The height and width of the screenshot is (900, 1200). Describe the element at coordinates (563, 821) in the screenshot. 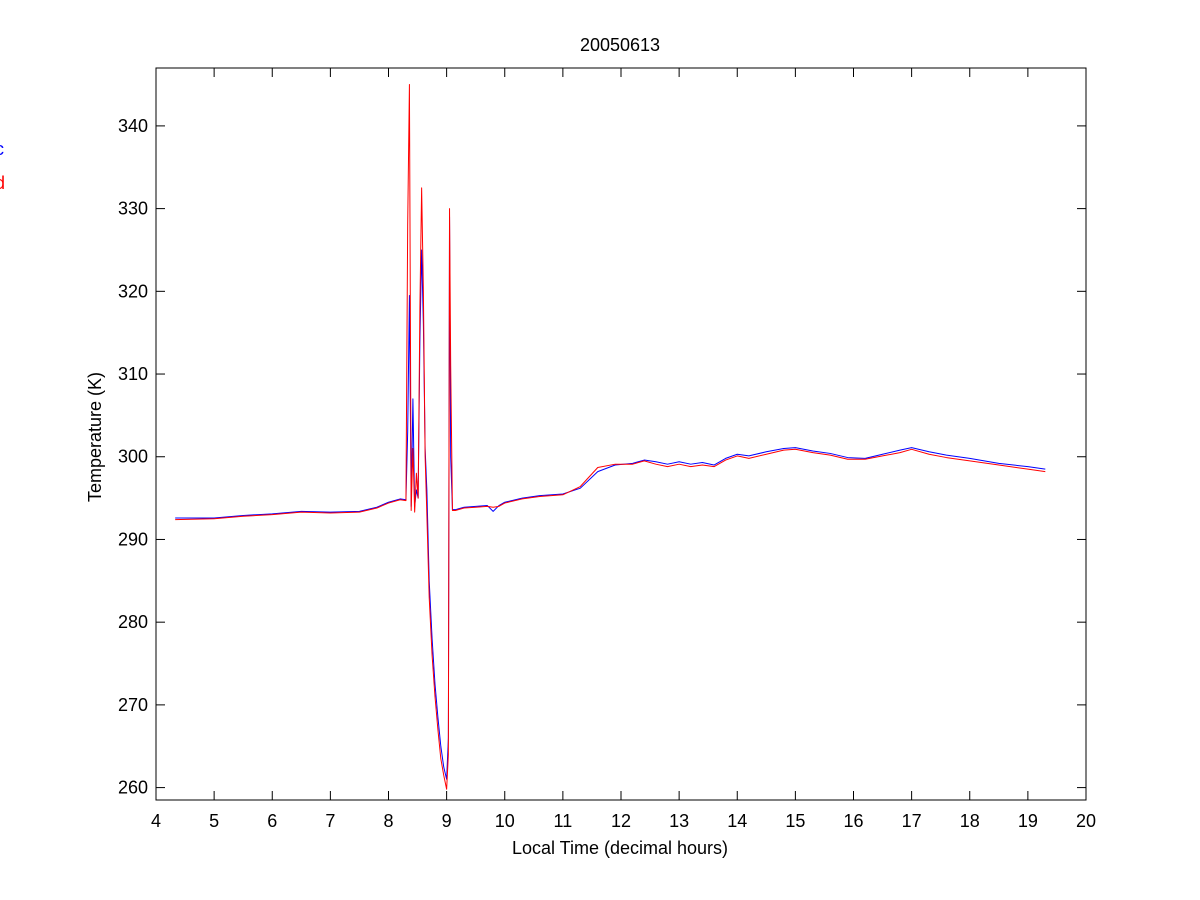

I see `x-tick-label: 11` at that location.